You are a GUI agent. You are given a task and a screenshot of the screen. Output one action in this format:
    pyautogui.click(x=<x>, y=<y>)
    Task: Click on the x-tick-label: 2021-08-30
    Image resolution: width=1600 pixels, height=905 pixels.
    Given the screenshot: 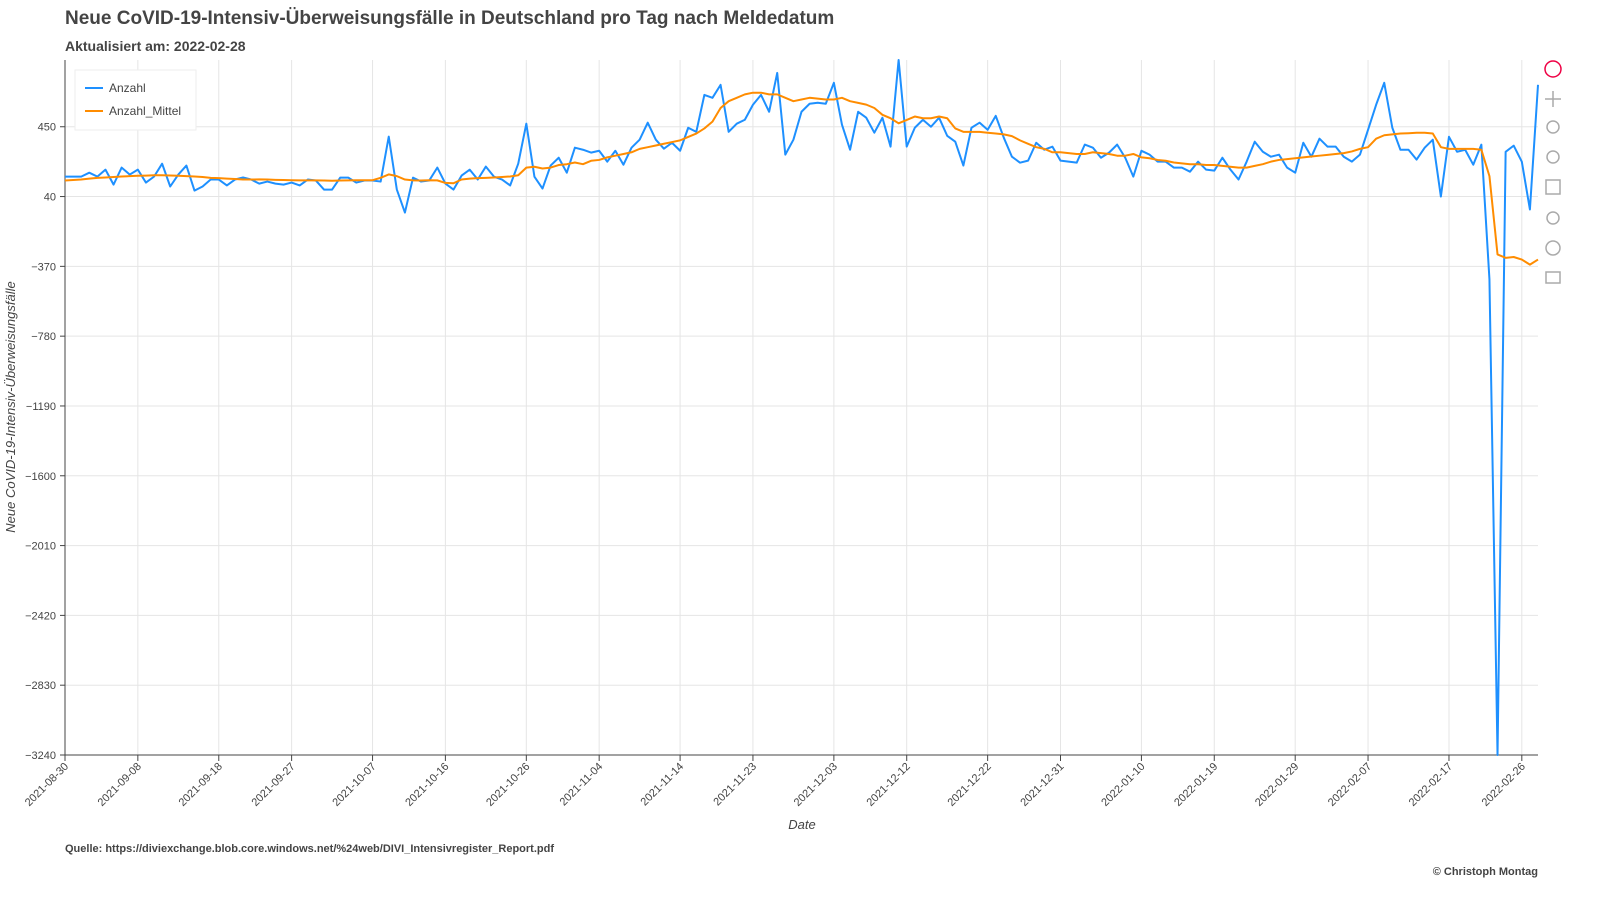 What is the action you would take?
    pyautogui.click(x=47, y=785)
    